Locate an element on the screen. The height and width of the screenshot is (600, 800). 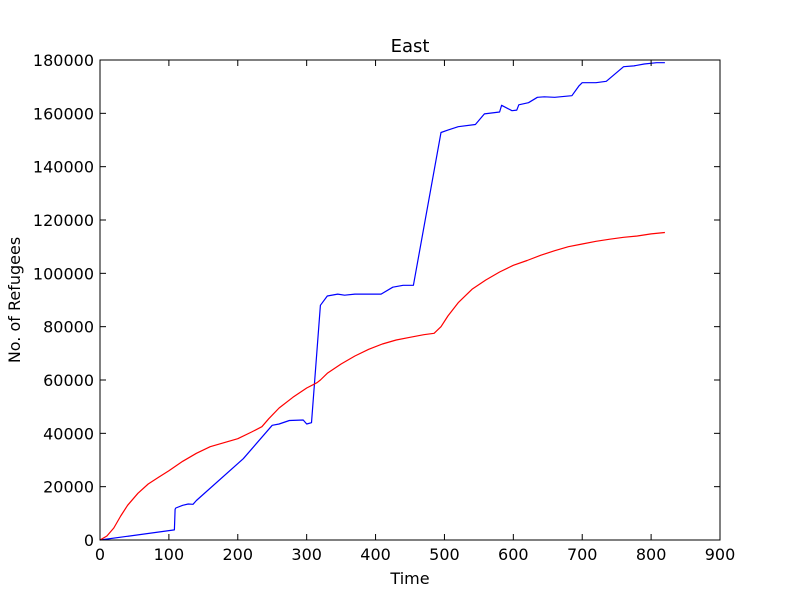
x-tick-label-9: 900 is located at coordinates (720, 554).